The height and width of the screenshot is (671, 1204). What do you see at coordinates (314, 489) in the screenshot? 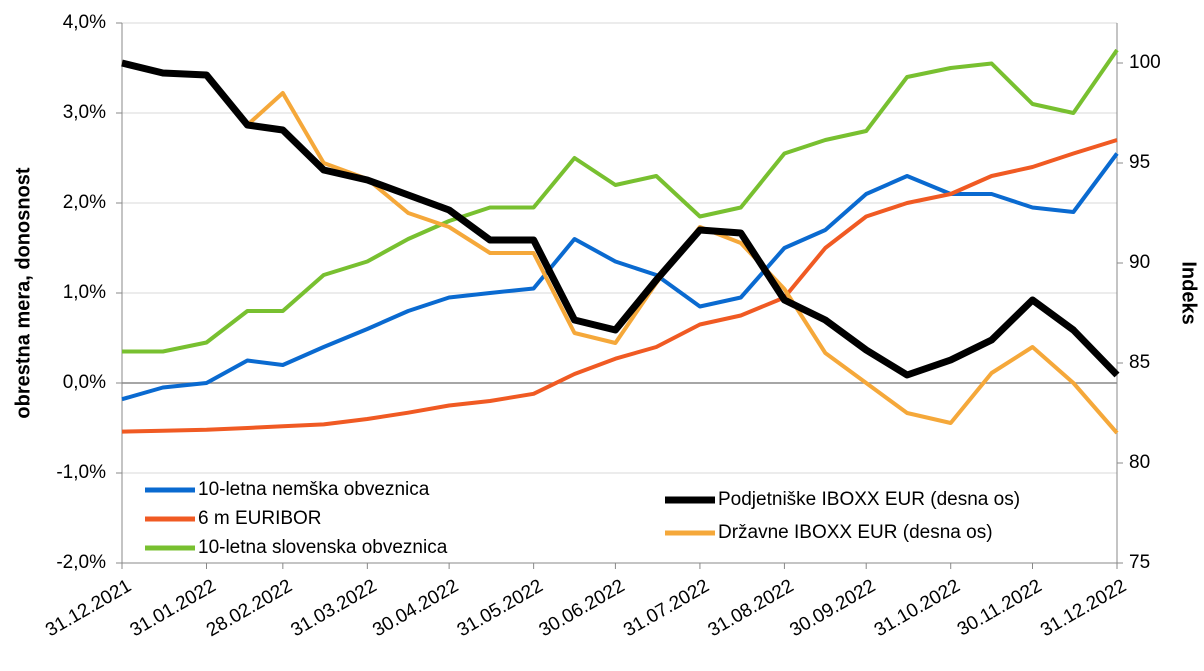
I see `legend-label: 10-letna nemška obveznica` at bounding box center [314, 489].